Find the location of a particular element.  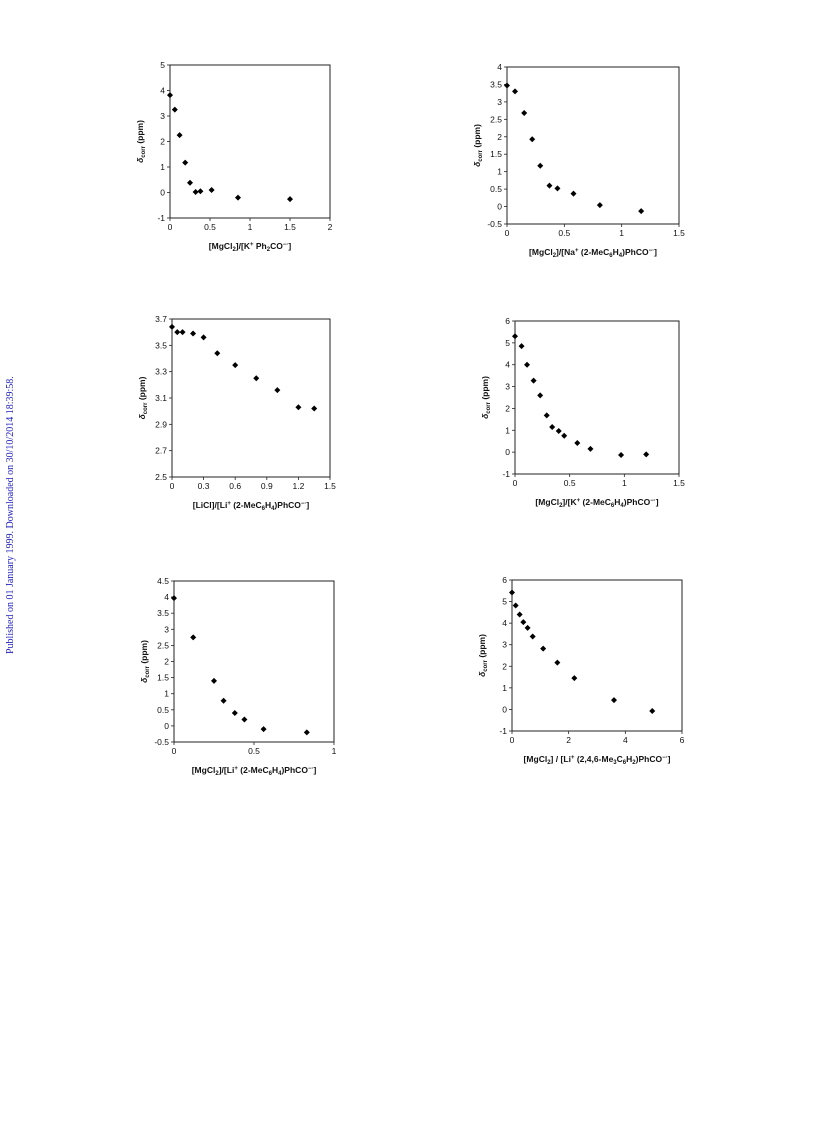

y-tick-label: 4.5 is located at coordinates (163, 581).